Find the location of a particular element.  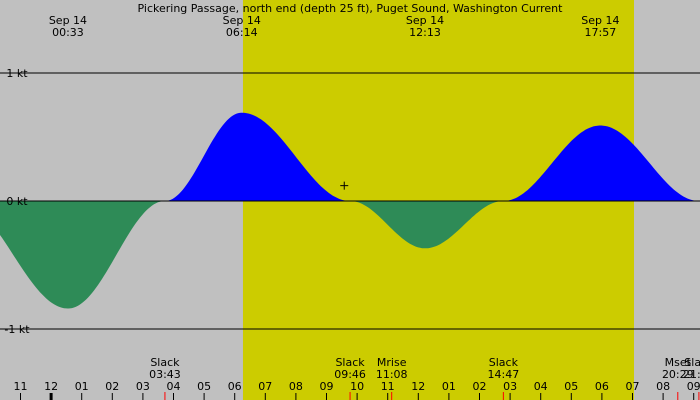

event-time-label: 14:47 is located at coordinates (504, 374).